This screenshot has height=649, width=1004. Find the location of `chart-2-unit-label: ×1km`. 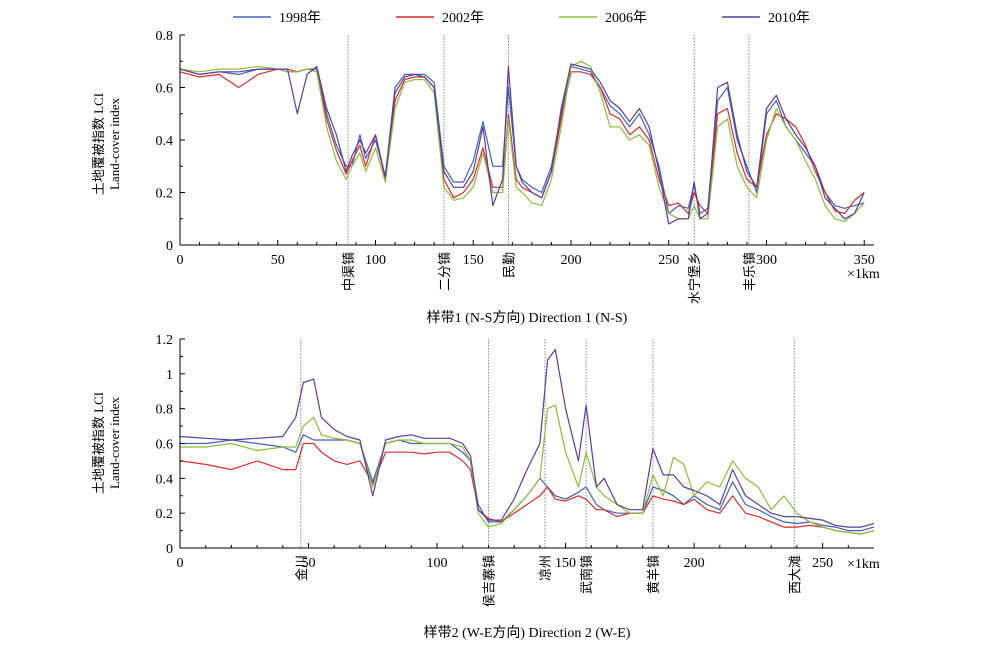

chart-2-unit-label: ×1km is located at coordinates (863, 564).